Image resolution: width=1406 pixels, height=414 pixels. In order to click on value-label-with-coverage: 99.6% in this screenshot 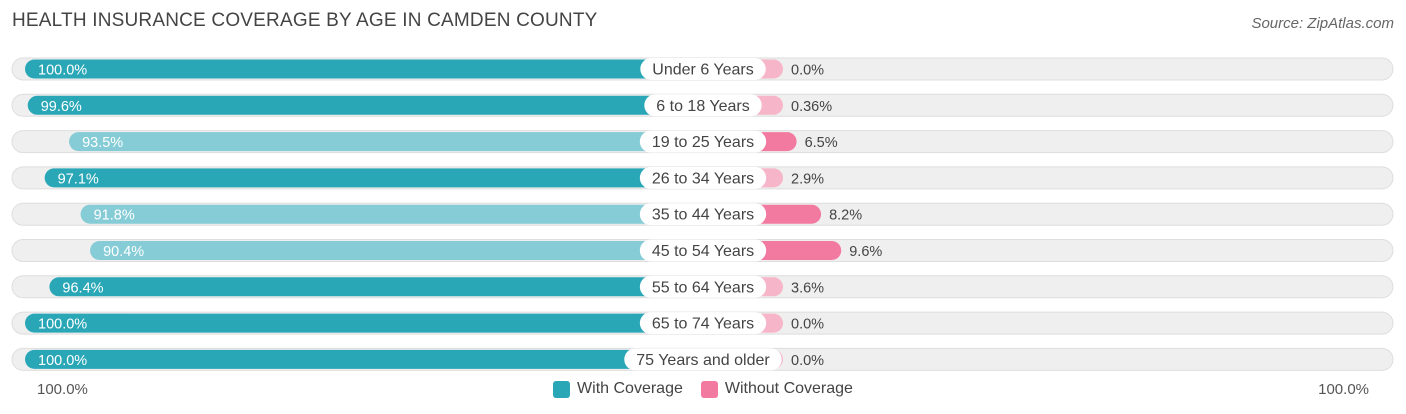, I will do `click(61, 107)`.